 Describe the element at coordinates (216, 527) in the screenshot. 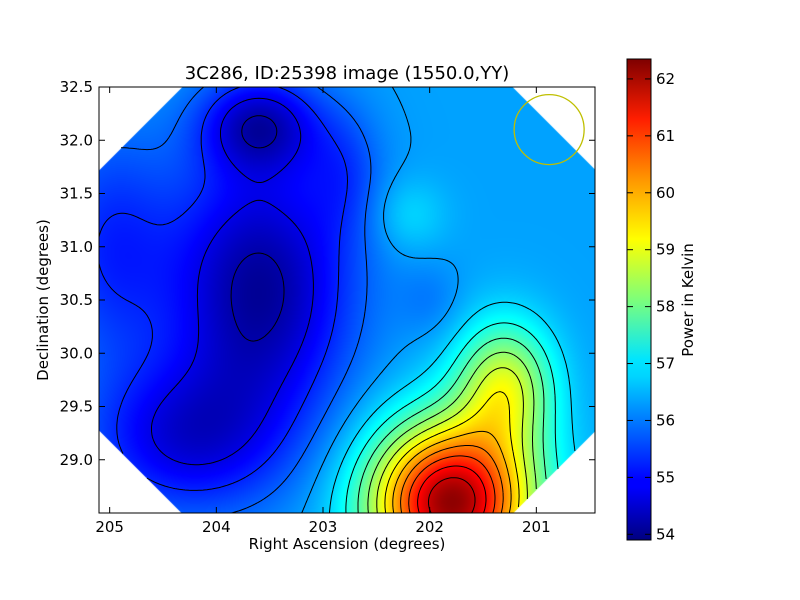

I see `x-tick-label: 204` at that location.